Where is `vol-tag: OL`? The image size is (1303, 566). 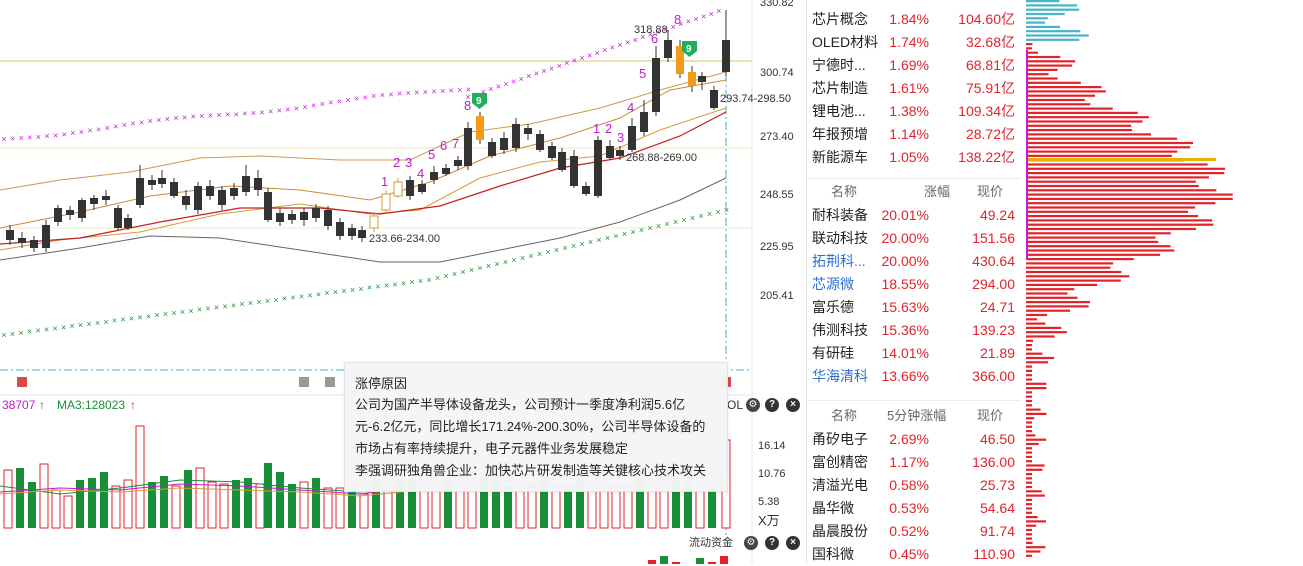 vol-tag: OL is located at coordinates (735, 405).